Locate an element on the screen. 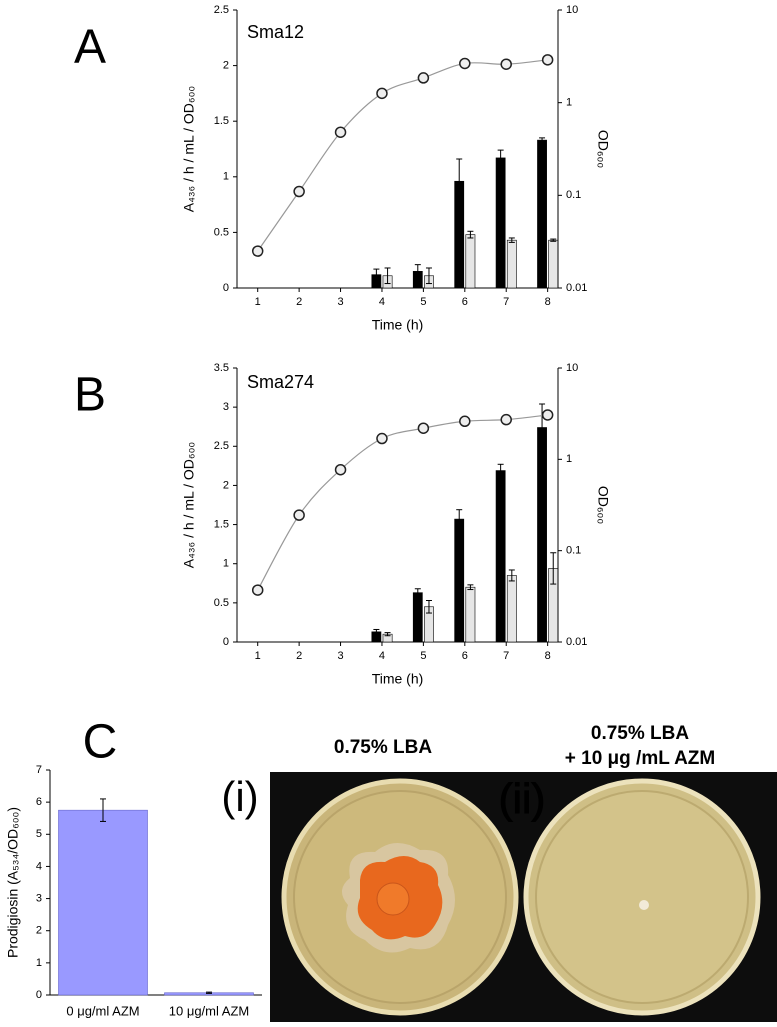  panel-label: A is located at coordinates (90, 47).